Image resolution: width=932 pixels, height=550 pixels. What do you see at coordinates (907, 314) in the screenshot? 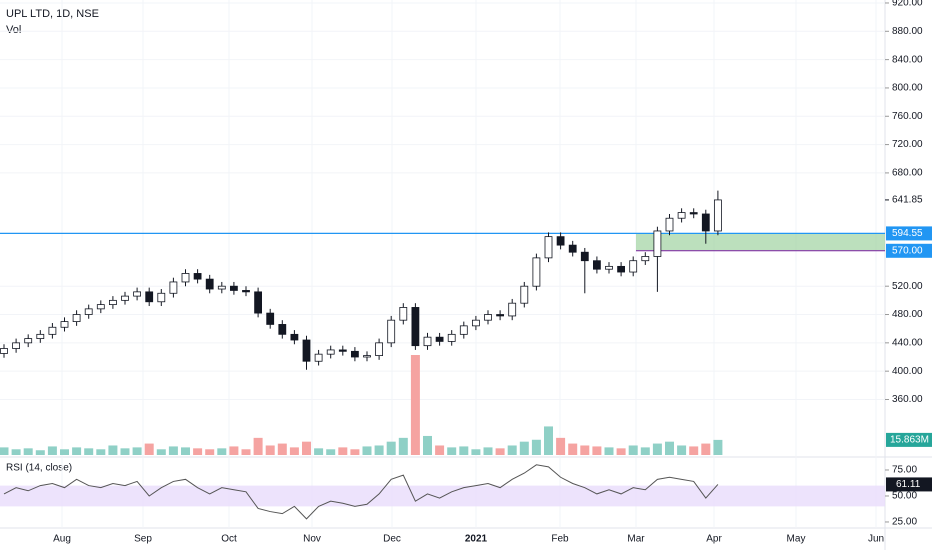
I see `y-tick-label: 480.00` at bounding box center [907, 314].